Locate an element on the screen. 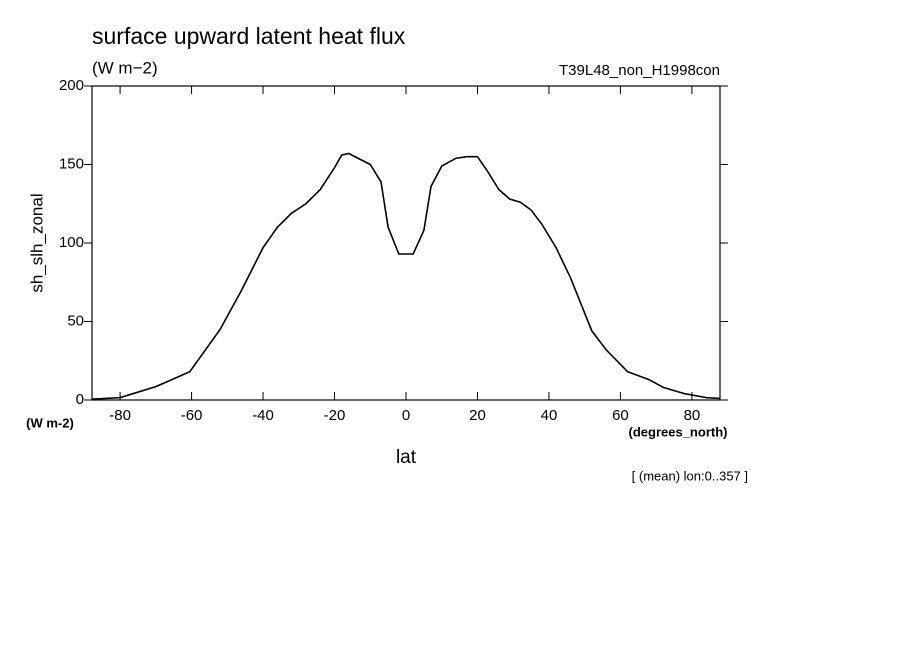  y-tick-label: 0 is located at coordinates (80, 399).